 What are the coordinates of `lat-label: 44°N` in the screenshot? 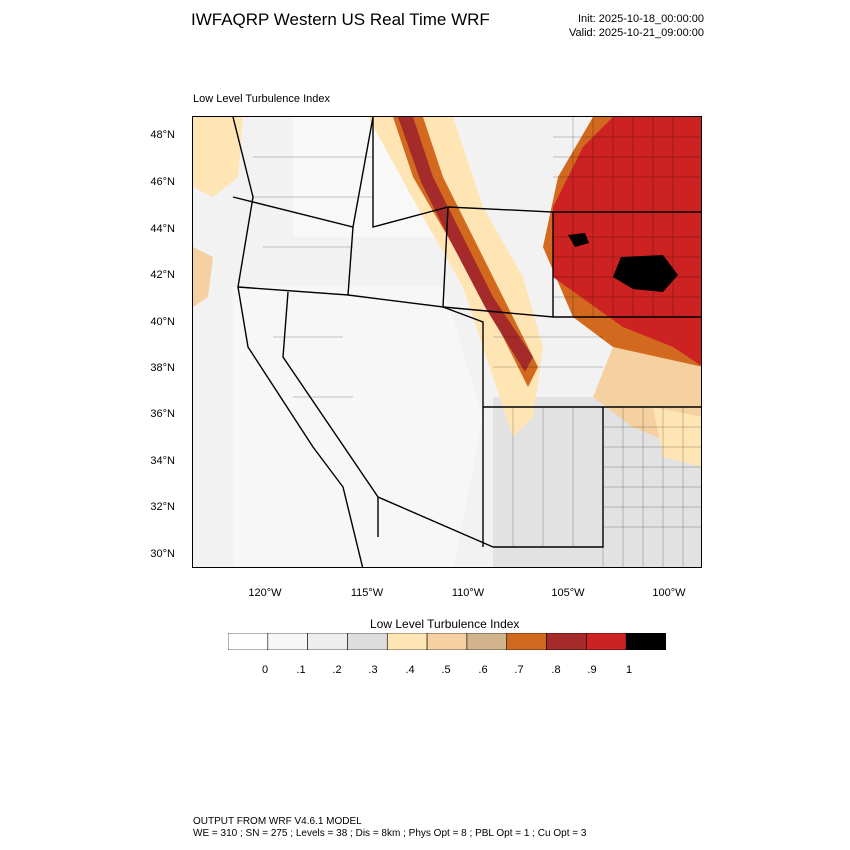 It's located at (162, 229).